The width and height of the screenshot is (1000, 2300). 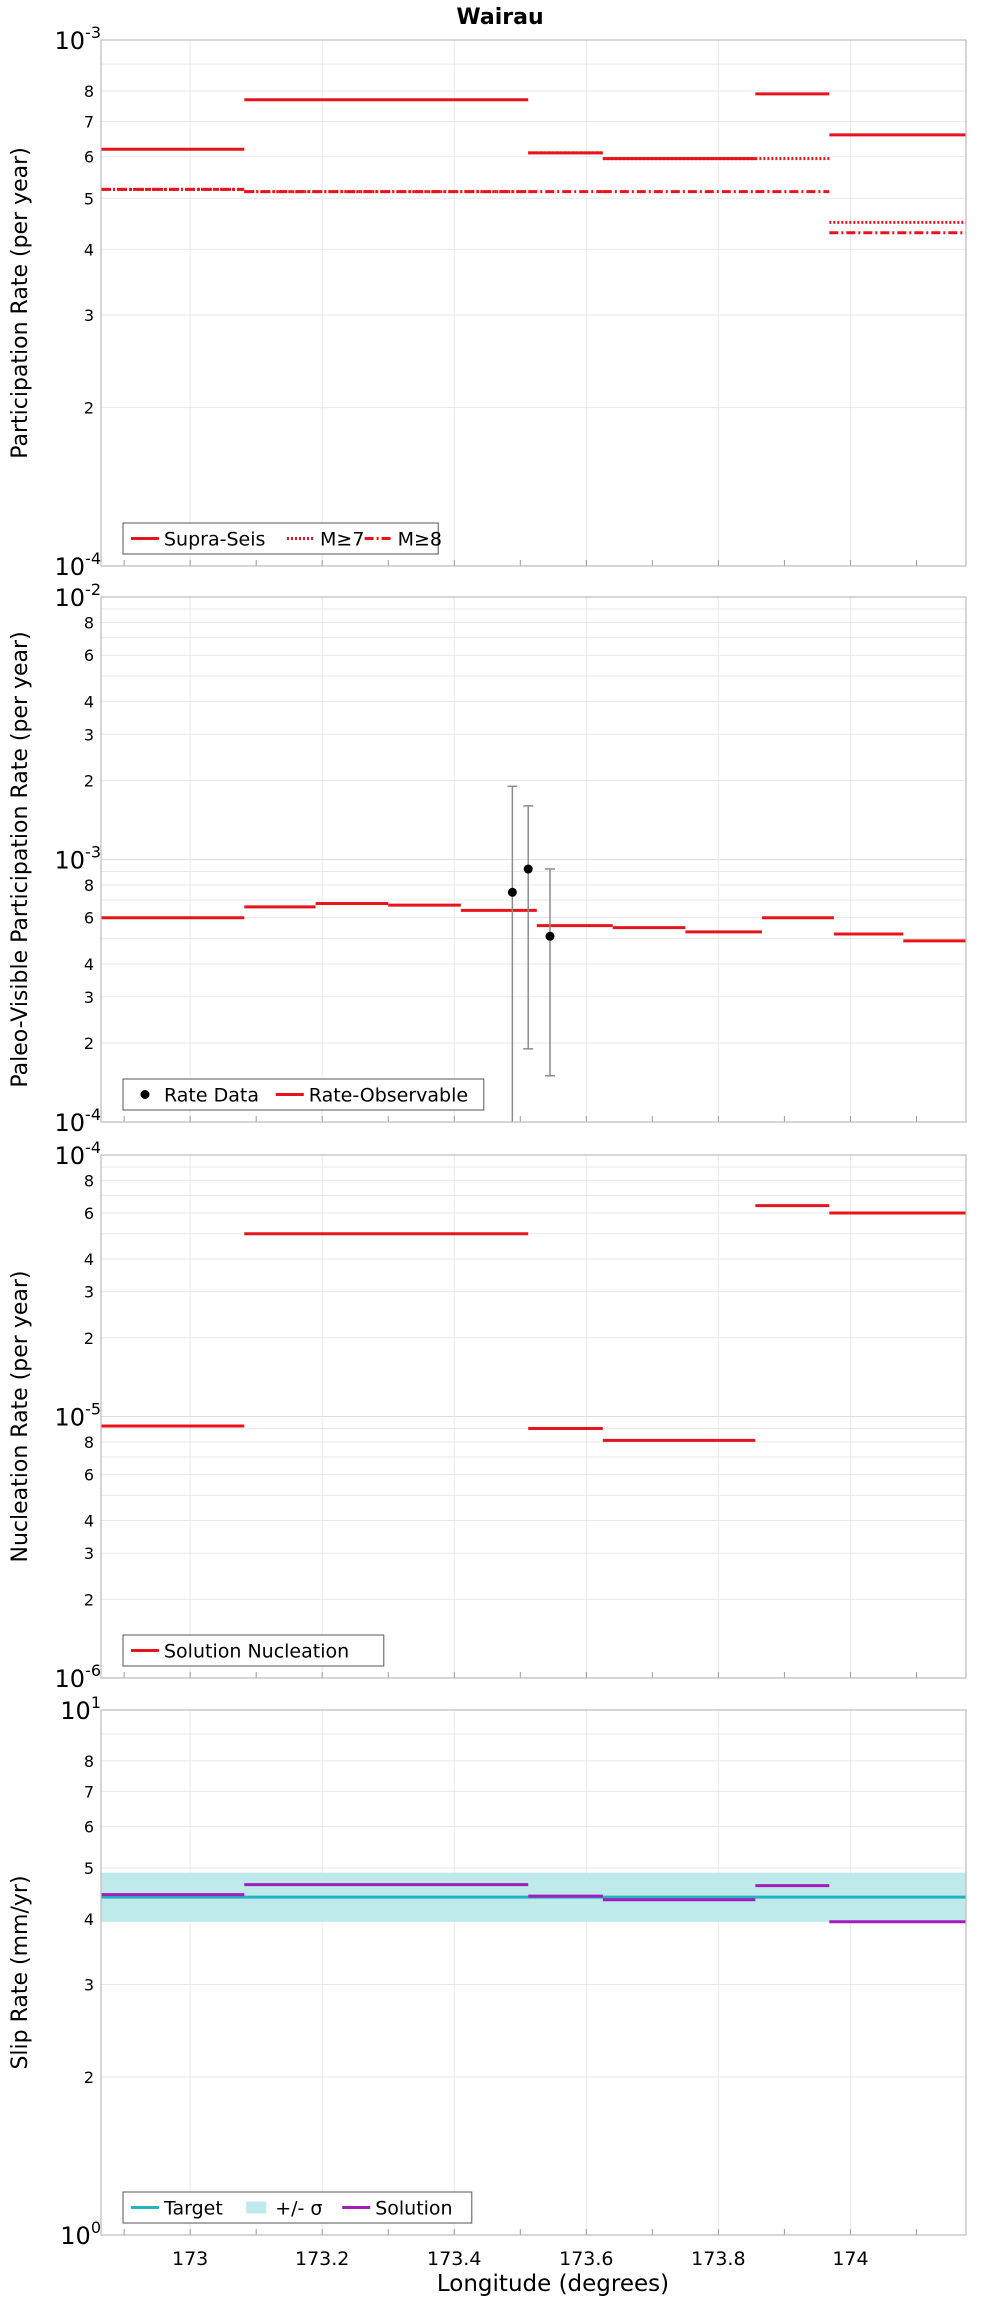 I want to click on legend: Target +/- σ Solution, so click(x=297, y=2207).